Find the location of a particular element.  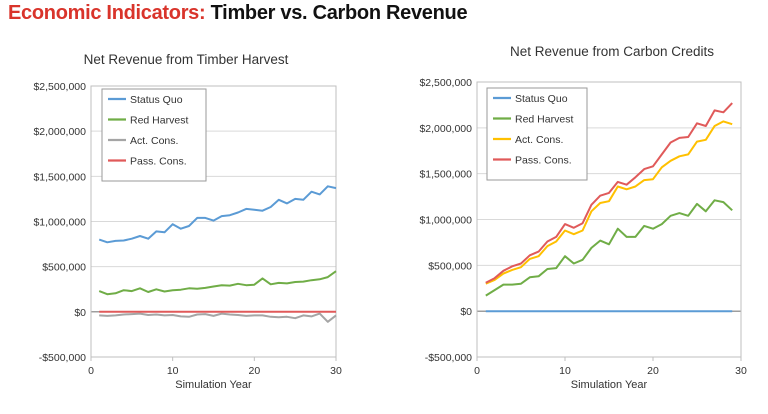

carbon-series-pass-cons is located at coordinates (609, 193).